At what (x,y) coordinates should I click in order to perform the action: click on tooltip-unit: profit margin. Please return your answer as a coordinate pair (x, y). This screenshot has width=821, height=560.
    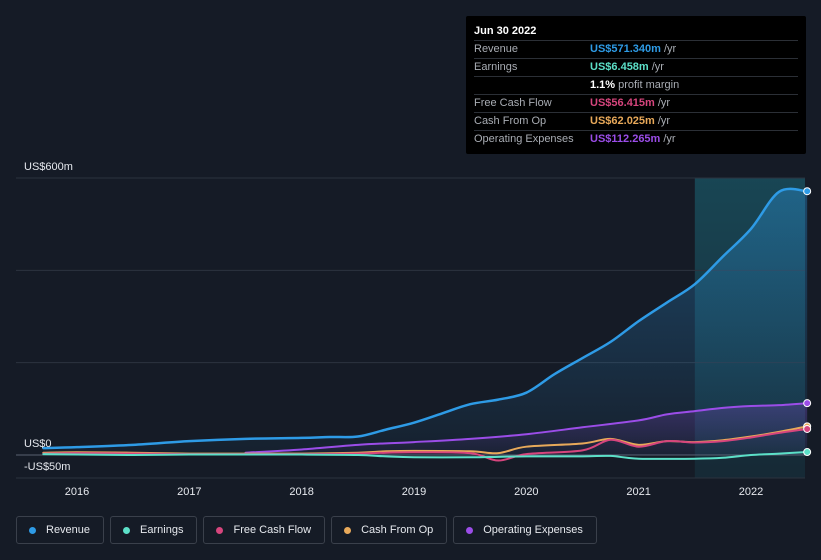
    Looking at the image, I should click on (649, 85).